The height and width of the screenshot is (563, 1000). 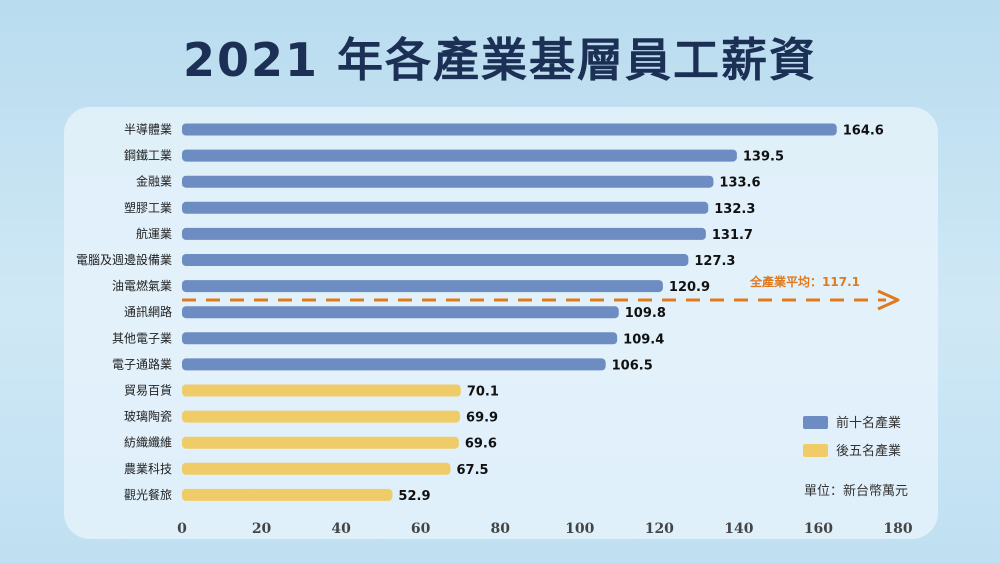 What do you see at coordinates (739, 183) in the screenshot?
I see `value-label: 133.6` at bounding box center [739, 183].